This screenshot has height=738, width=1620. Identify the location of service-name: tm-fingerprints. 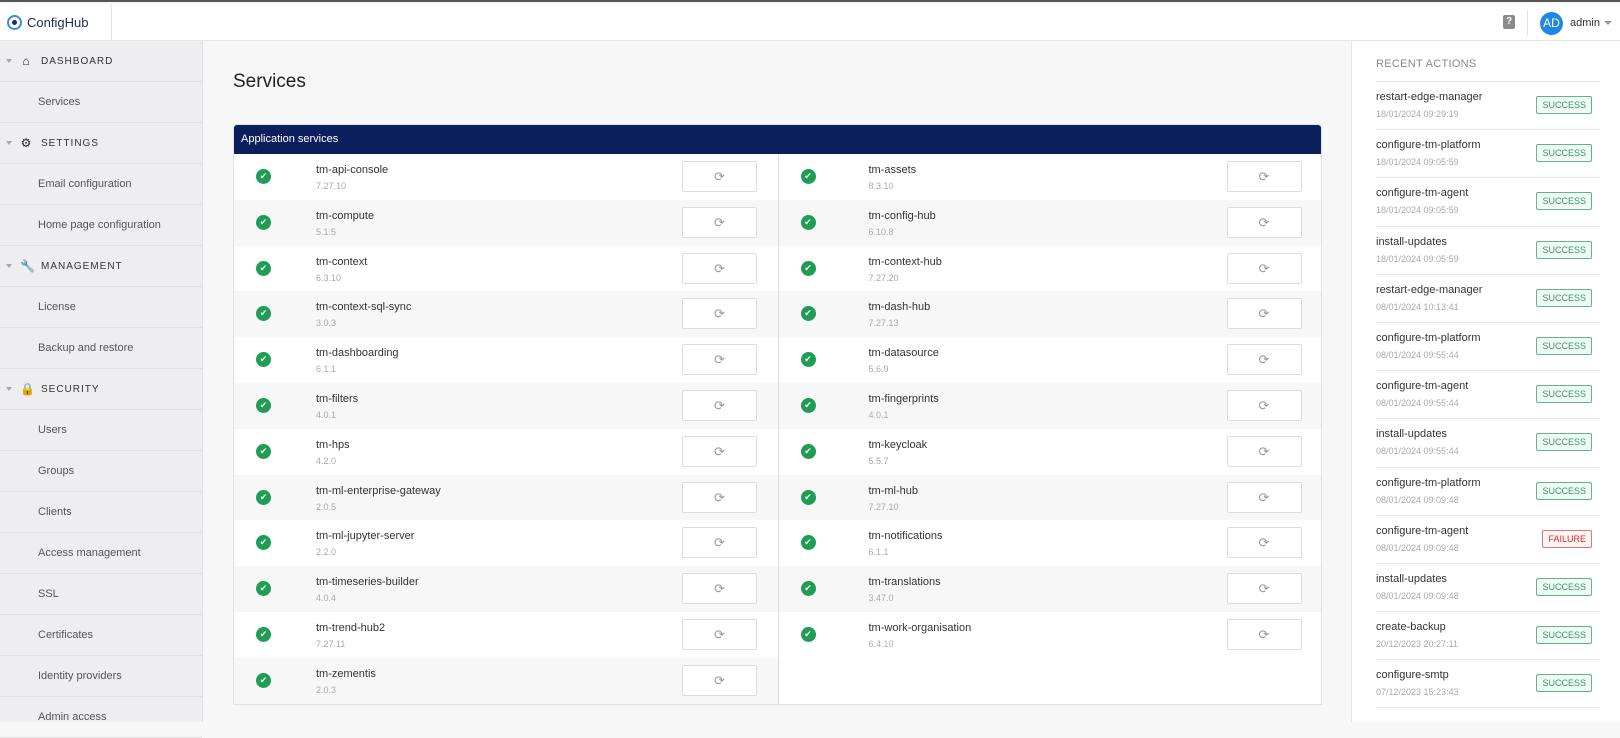
(903, 398).